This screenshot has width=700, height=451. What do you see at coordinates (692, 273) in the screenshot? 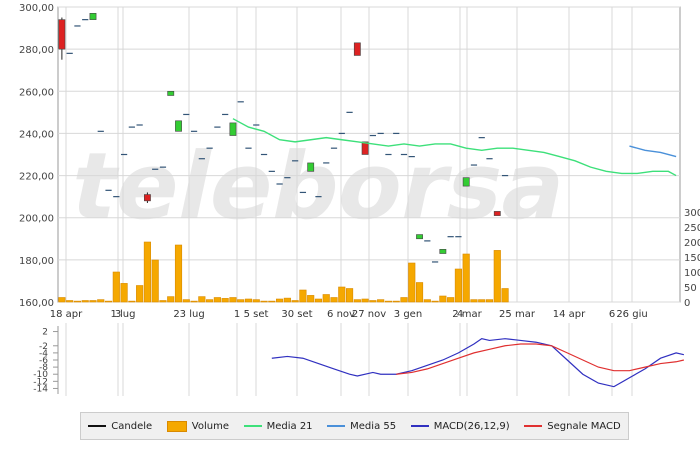
I see `volume-tick-label: 100` at bounding box center [692, 273].